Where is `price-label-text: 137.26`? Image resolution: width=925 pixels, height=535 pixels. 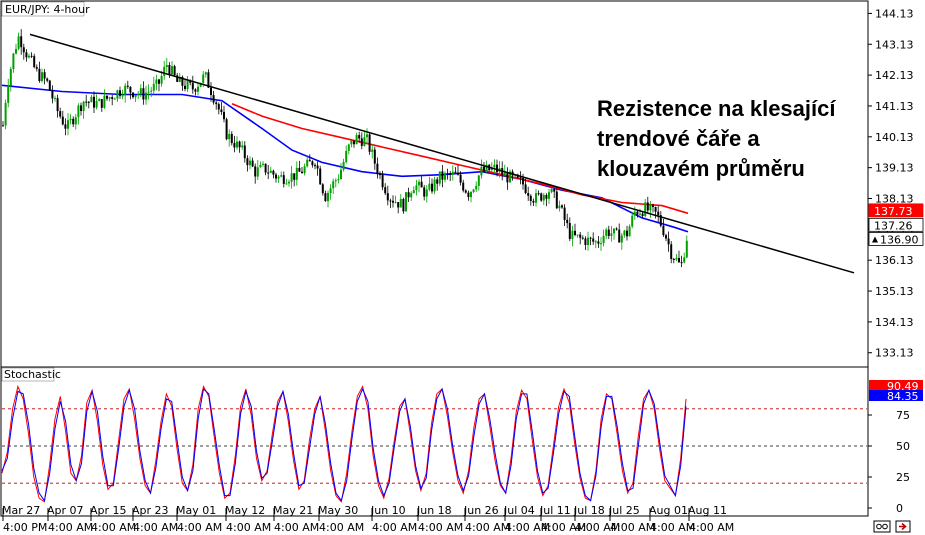 price-label-text: 137.26 is located at coordinates (893, 225).